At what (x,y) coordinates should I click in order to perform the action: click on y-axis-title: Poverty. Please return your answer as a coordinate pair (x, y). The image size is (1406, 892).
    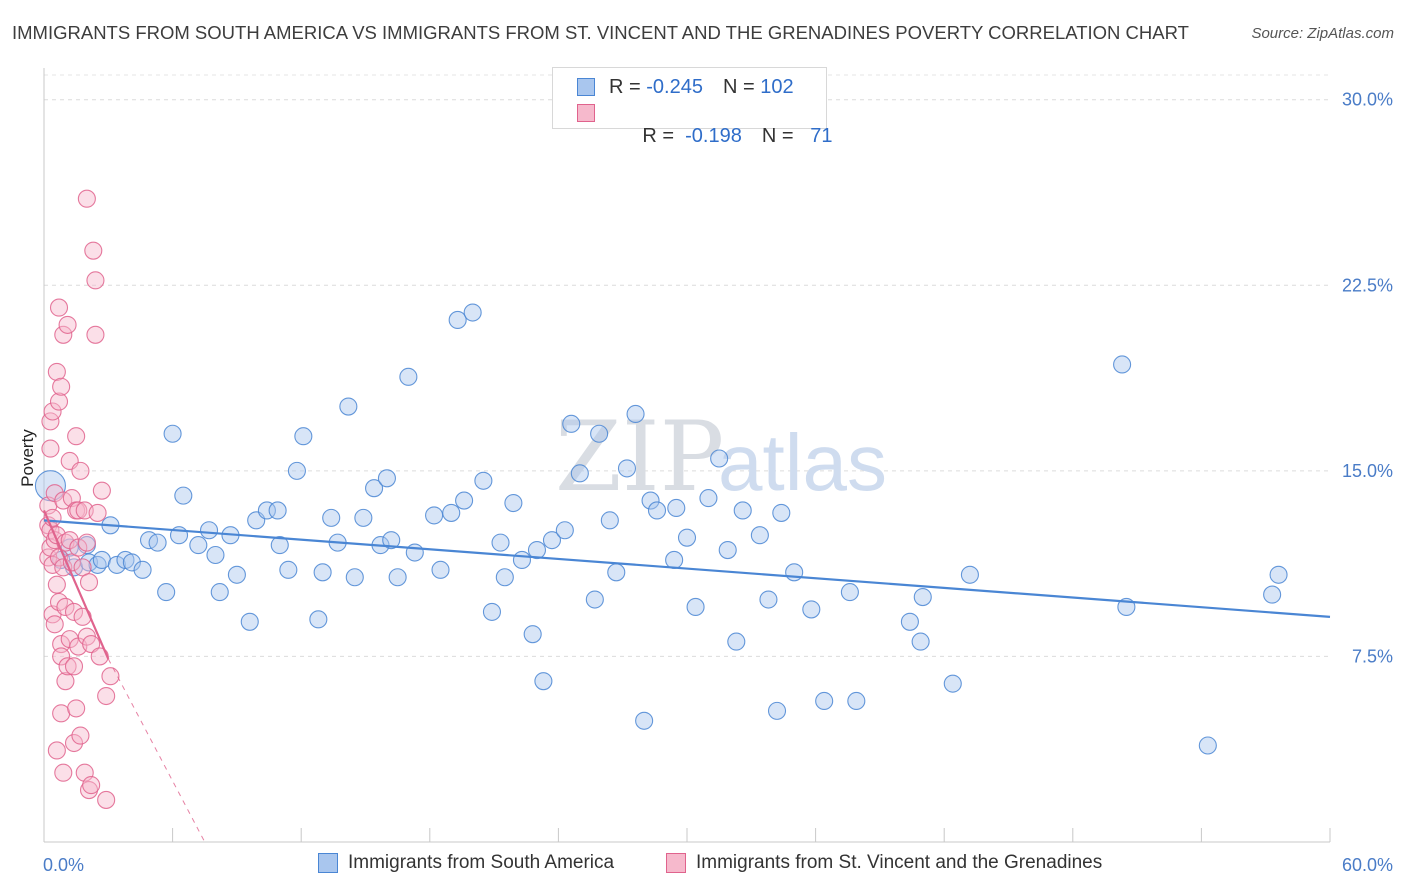
    Looking at the image, I should click on (27, 458).